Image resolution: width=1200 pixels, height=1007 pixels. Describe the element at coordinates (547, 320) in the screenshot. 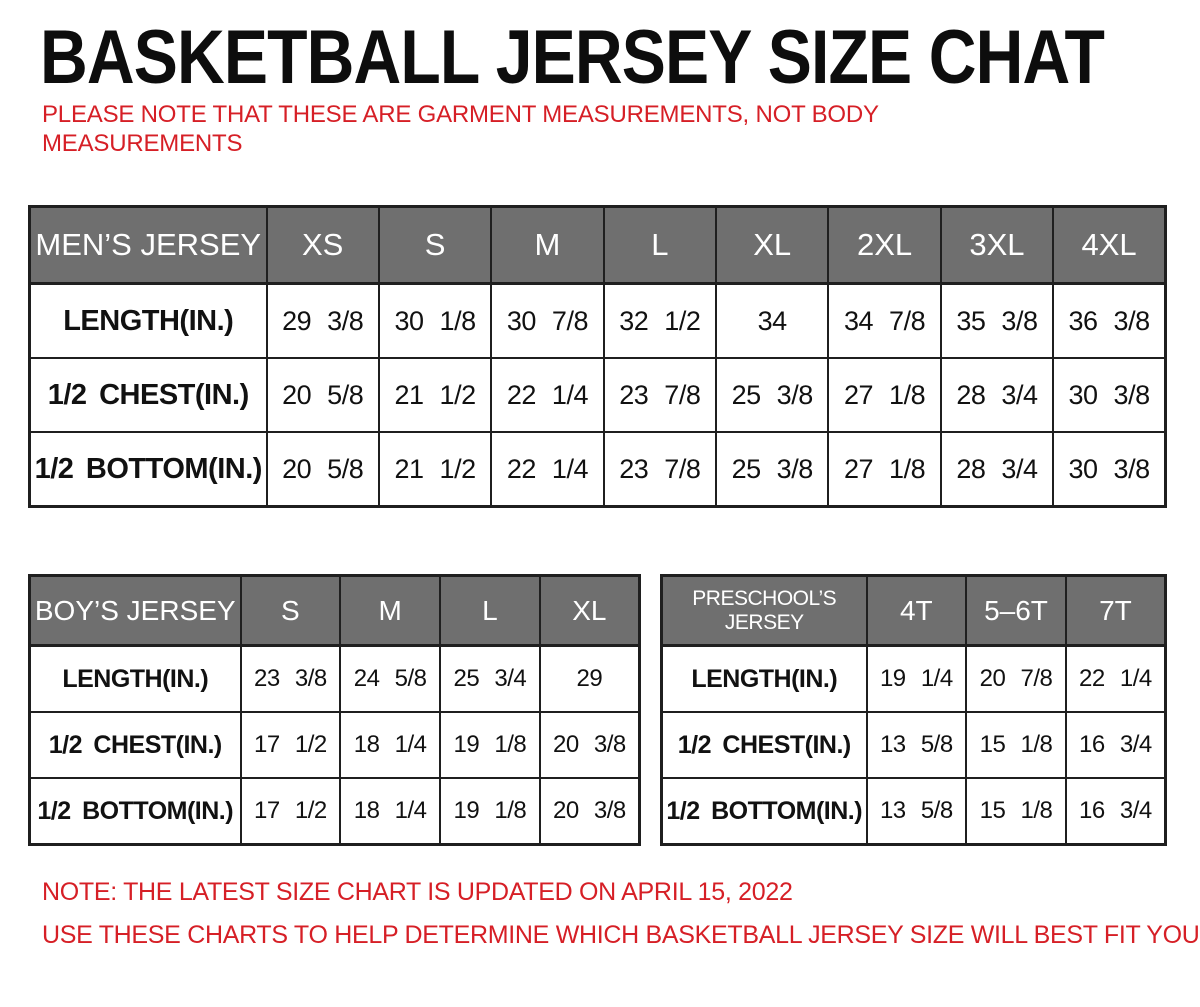

I see `size-value-cell: 30 7/8` at that location.